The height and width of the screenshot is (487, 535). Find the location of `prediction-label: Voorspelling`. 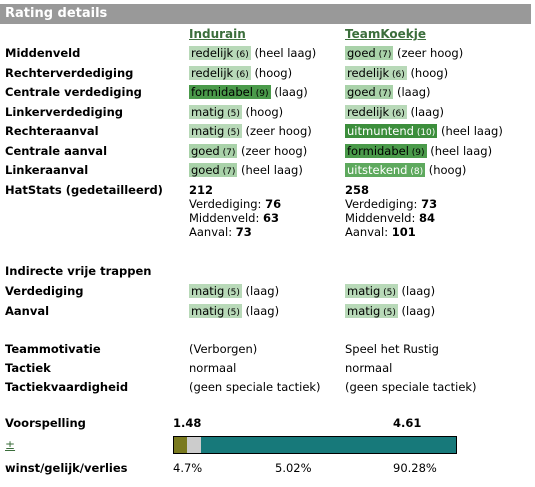

prediction-label: Voorspelling is located at coordinates (45, 423).